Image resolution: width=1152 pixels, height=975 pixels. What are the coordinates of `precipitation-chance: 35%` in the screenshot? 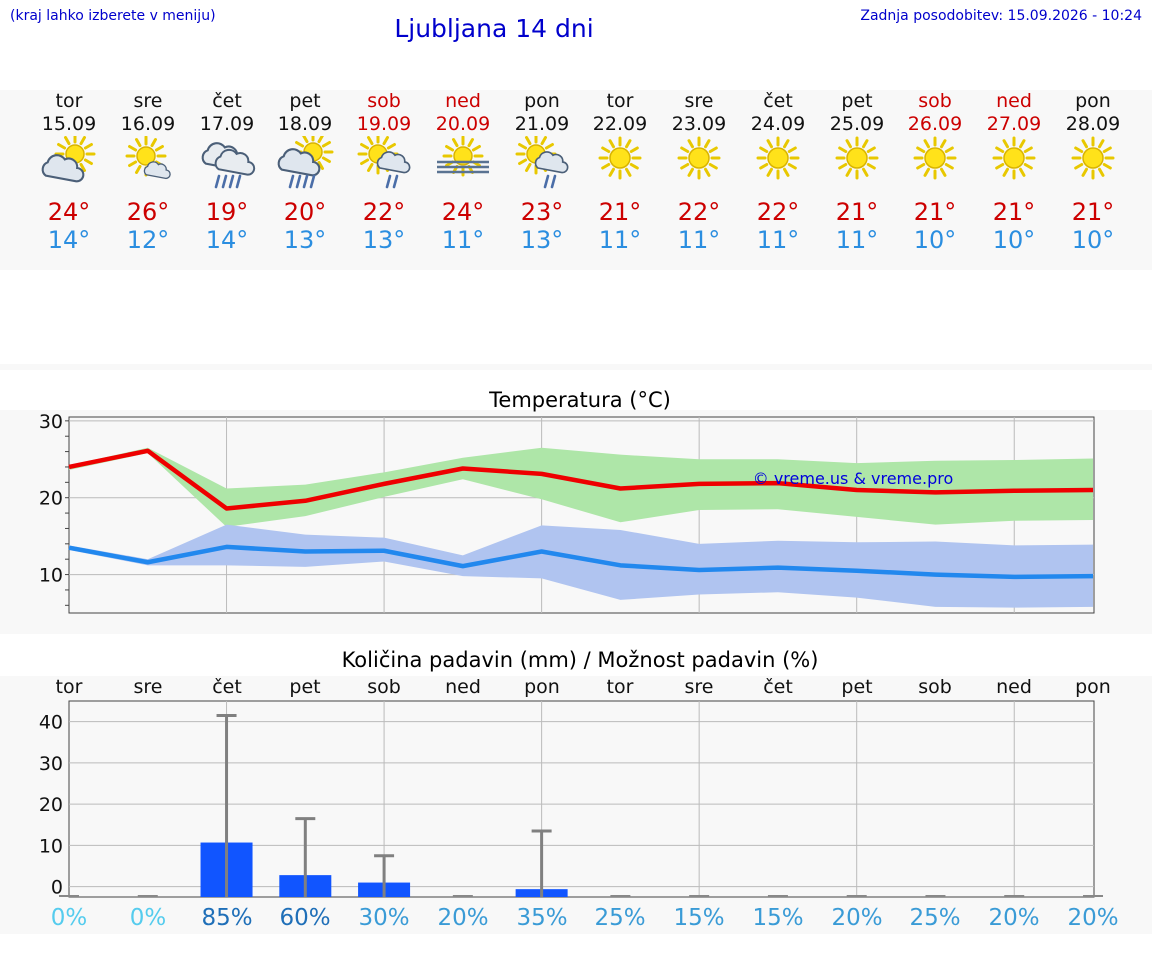 It's located at (542, 918).